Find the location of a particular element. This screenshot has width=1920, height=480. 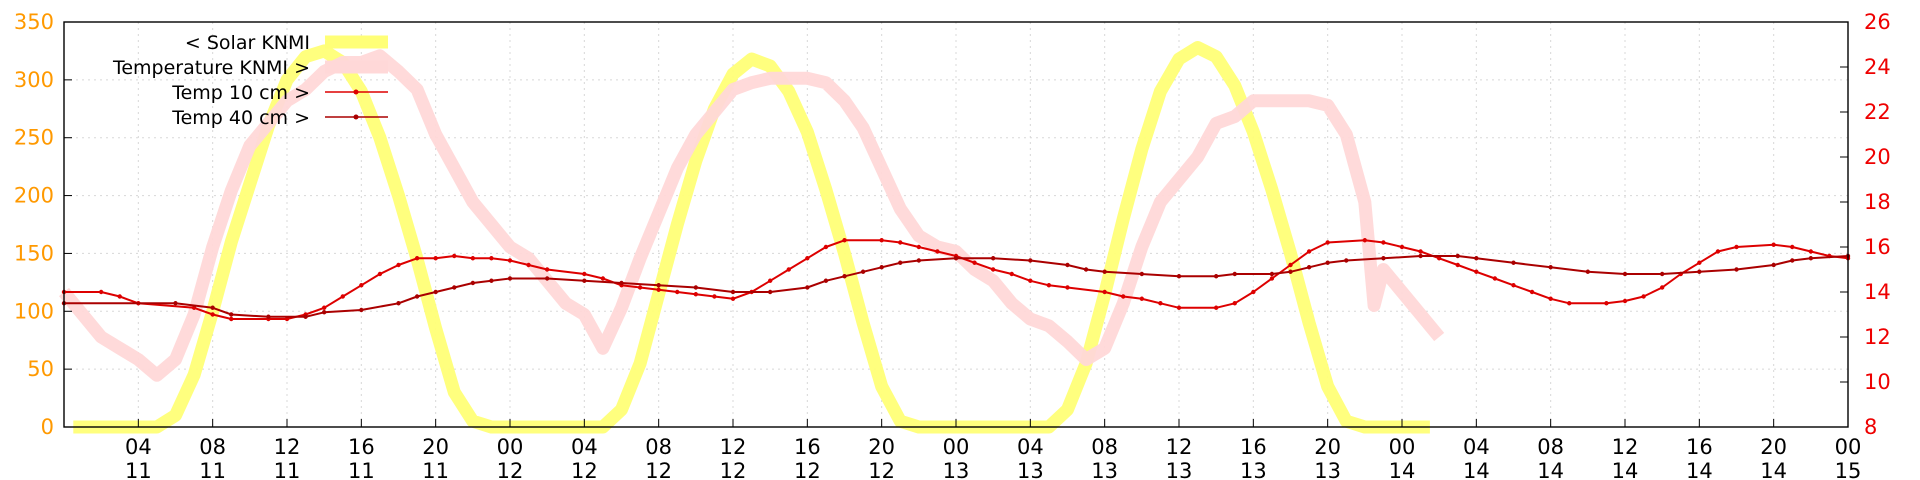

x-tick-time-4: 20 is located at coordinates (435, 447).